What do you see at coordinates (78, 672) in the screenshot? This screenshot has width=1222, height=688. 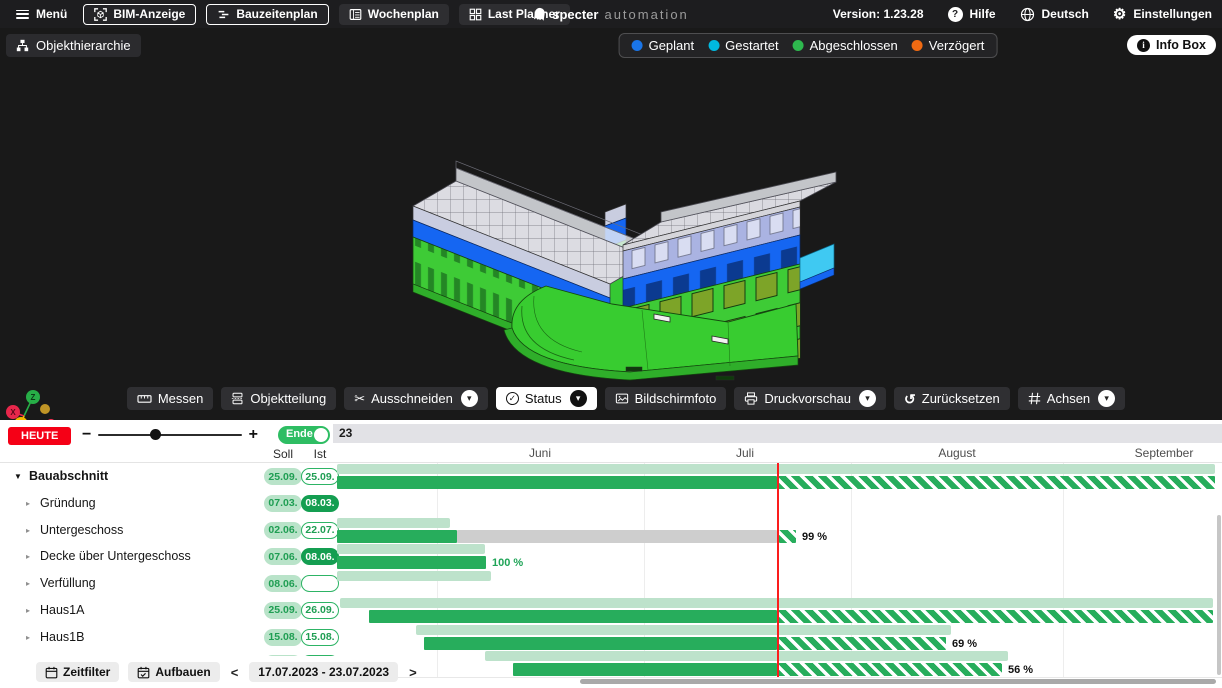 I see `zeitfilter-button: Zeitfilter` at bounding box center [78, 672].